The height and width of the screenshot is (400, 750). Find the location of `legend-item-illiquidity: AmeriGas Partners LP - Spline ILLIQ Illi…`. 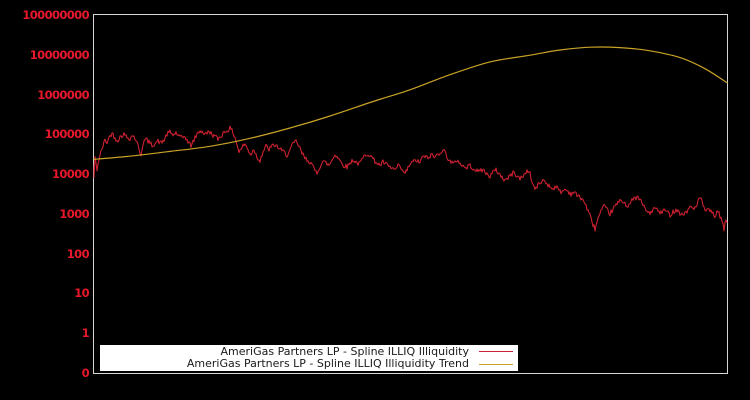

legend-item-illiquidity: AmeriGas Partners LP - Spline ILLIQ Illi… is located at coordinates (309, 351).